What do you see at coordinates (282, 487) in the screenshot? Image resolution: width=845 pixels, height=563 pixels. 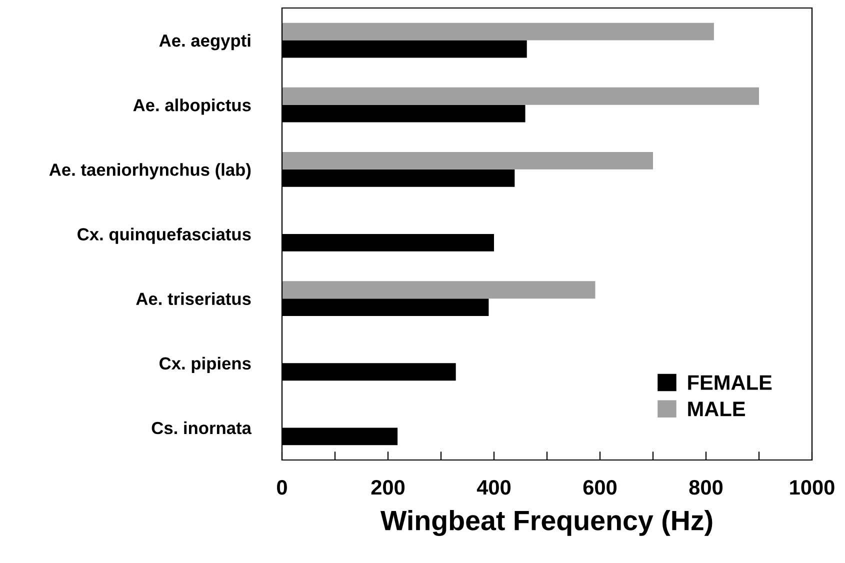 I see `x-tick-label: 0` at bounding box center [282, 487].